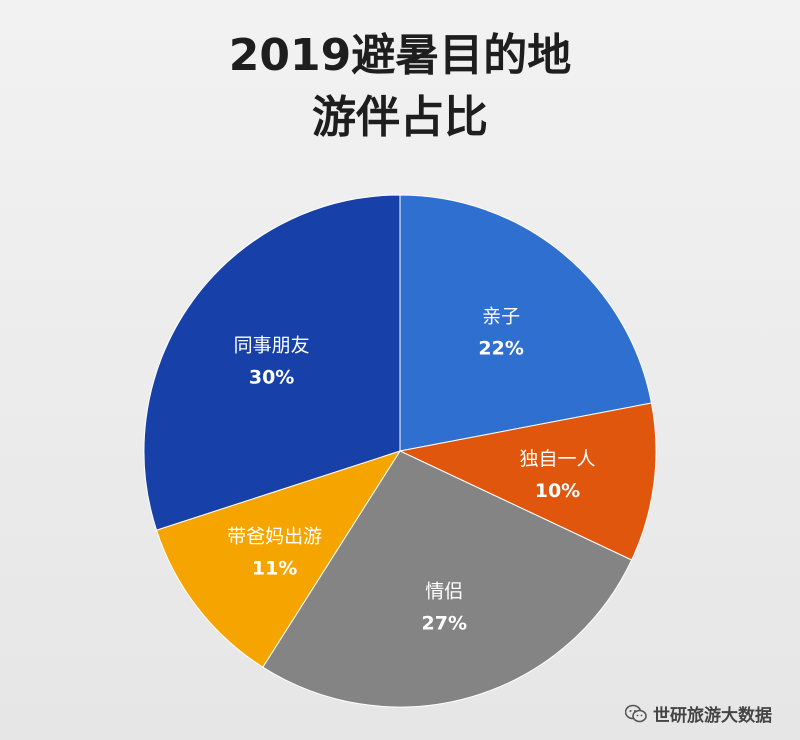 Image resolution: width=800 pixels, height=740 pixels. I want to click on slice-label-0: 亲子, so click(501, 317).